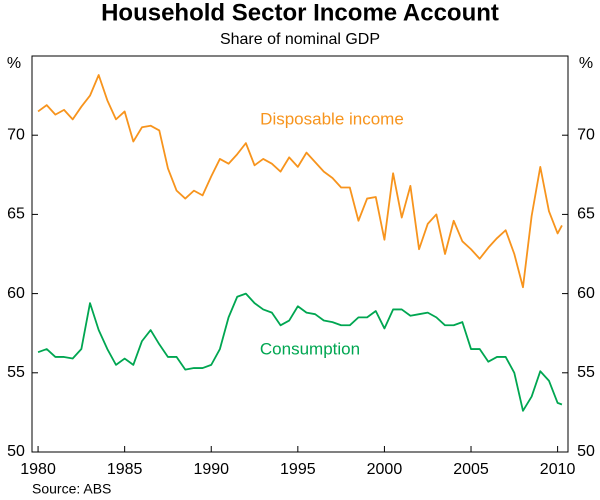 The image size is (600, 500). What do you see at coordinates (586, 63) in the screenshot?
I see `y-unit-right: %` at bounding box center [586, 63].